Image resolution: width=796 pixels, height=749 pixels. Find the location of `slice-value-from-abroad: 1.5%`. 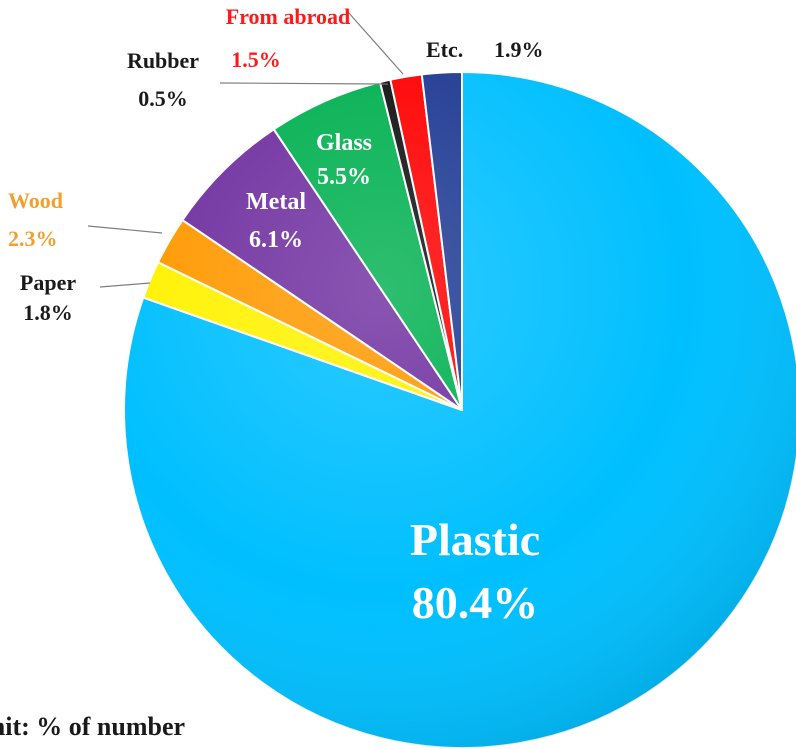

slice-value-from-abroad: 1.5% is located at coordinates (256, 59).